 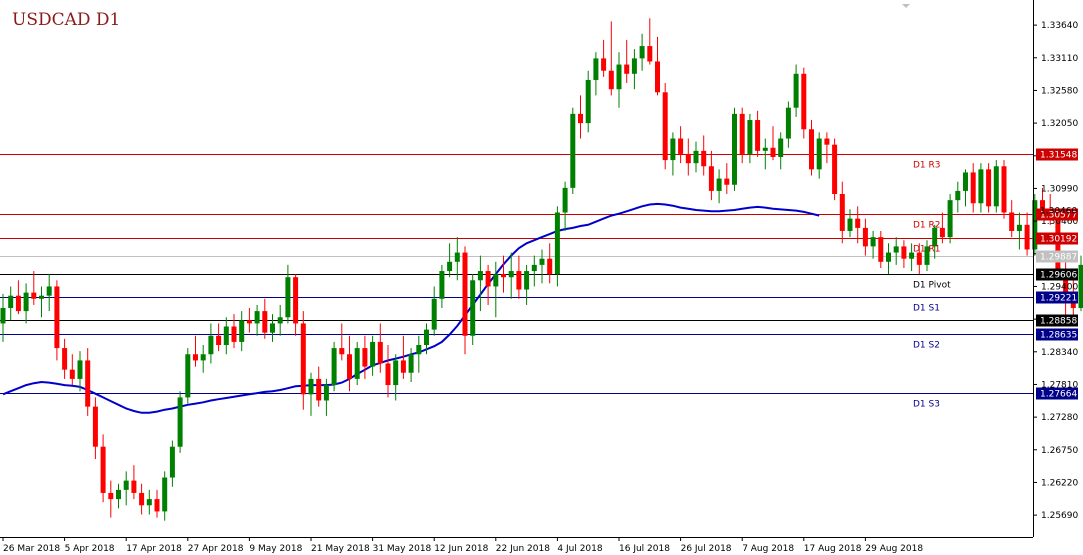 What do you see at coordinates (926, 309) in the screenshot?
I see `level-name-label: D1 S1` at bounding box center [926, 309].